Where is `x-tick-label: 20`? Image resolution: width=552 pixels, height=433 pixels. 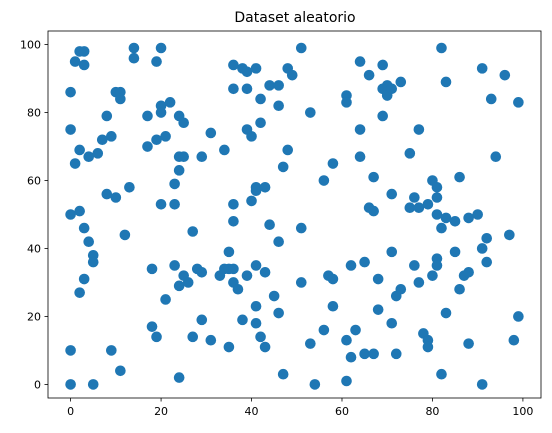
x-tick-label: 20 is located at coordinates (161, 411).